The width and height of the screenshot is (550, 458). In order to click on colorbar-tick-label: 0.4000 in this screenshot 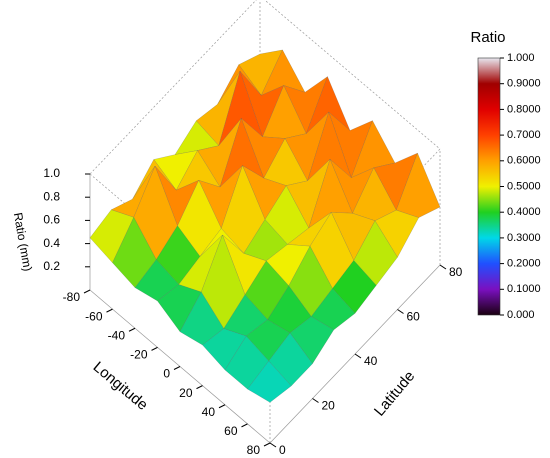, I will do `click(524, 212)`.